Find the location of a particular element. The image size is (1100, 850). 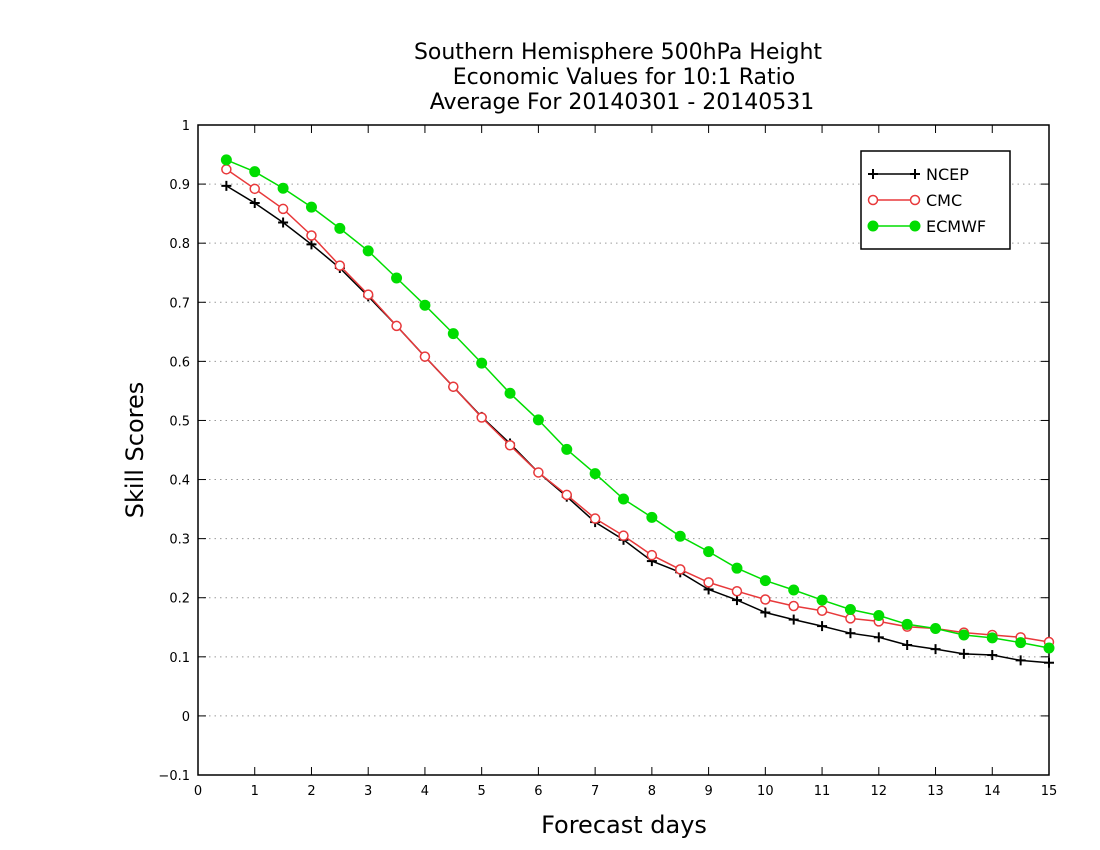

y-tick-label: 0.2 is located at coordinates (179, 599).